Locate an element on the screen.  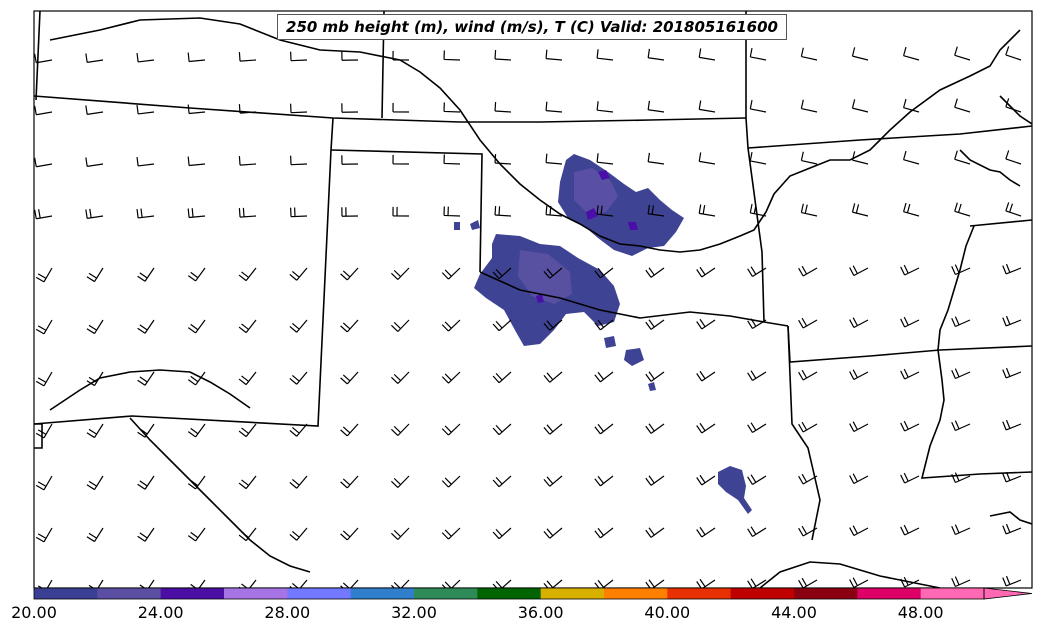
colorbar-tick-label: 32.00 is located at coordinates (414, 612).